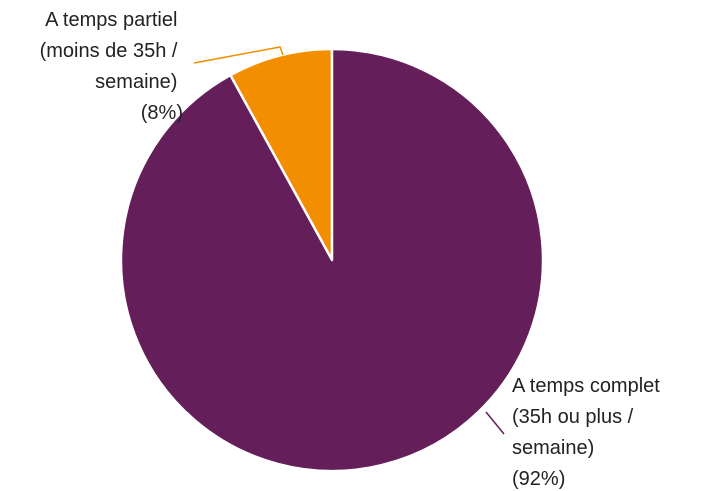 The image size is (701, 491). Describe the element at coordinates (162, 113) in the screenshot. I see `slice-label-part-time-percent: (8%)` at that location.